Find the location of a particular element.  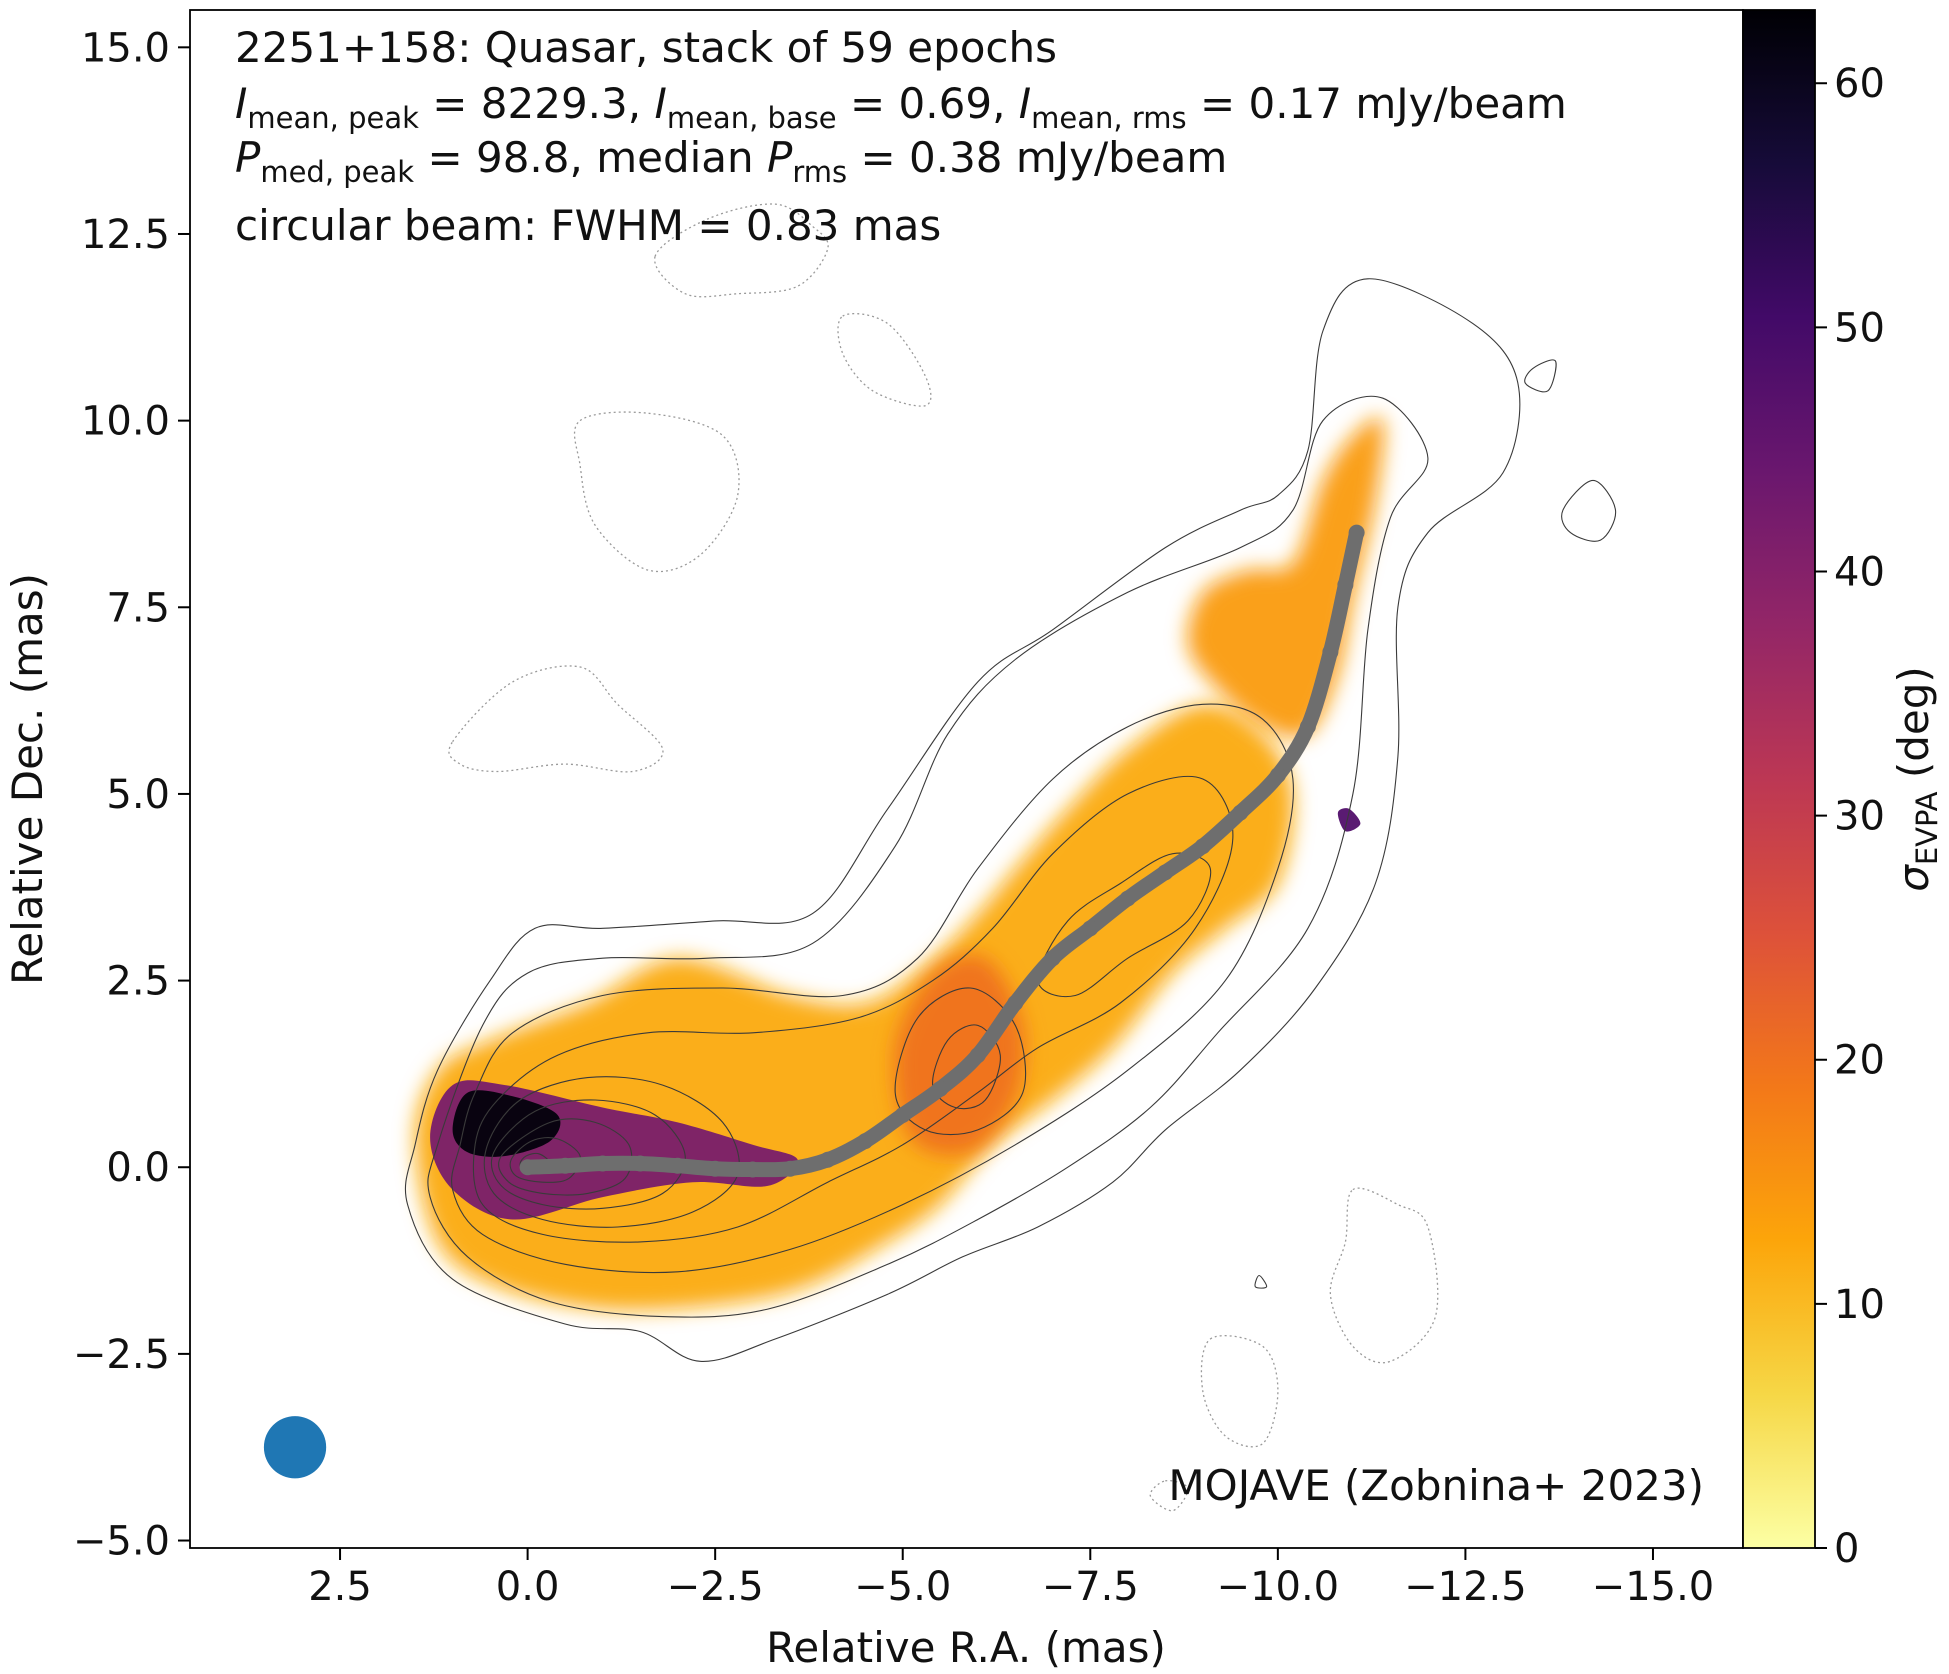

x-axis-ticks: 2.5 0.0 −2.5 −5.0 −7.5 −10.0 −12.5 −15.0 is located at coordinates (1011, 1579).